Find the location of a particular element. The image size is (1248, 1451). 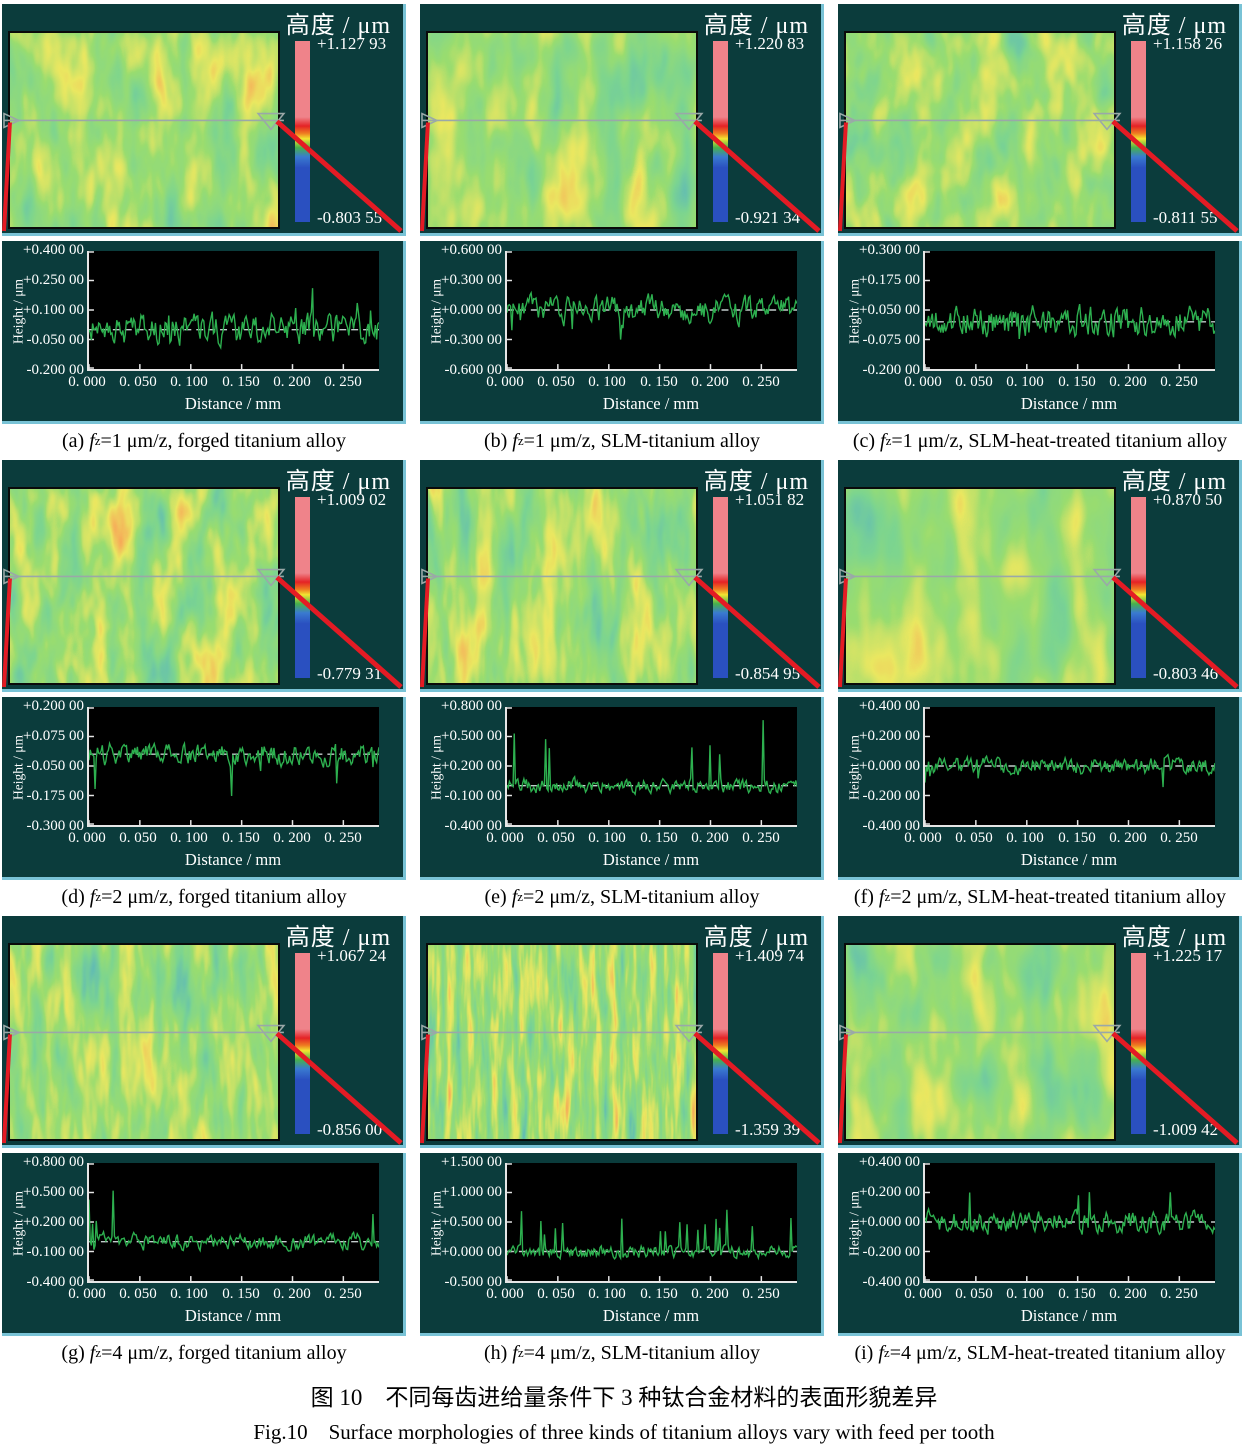

panel-caption-label: (h) is located at coordinates (498, 1352).